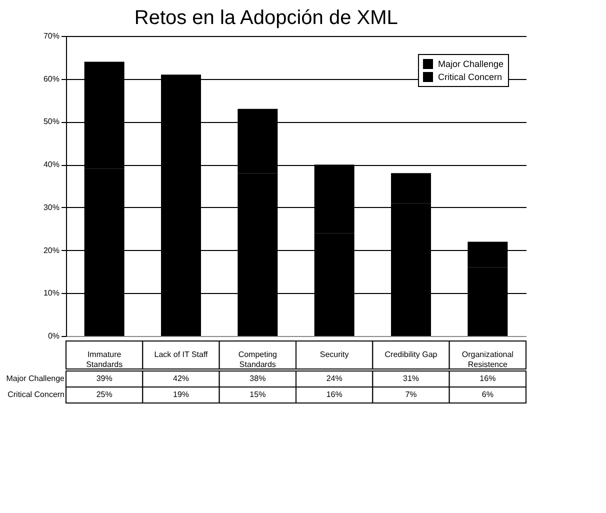  What do you see at coordinates (104, 359) in the screenshot?
I see `x-tick-label: Immature Standards` at bounding box center [104, 359].